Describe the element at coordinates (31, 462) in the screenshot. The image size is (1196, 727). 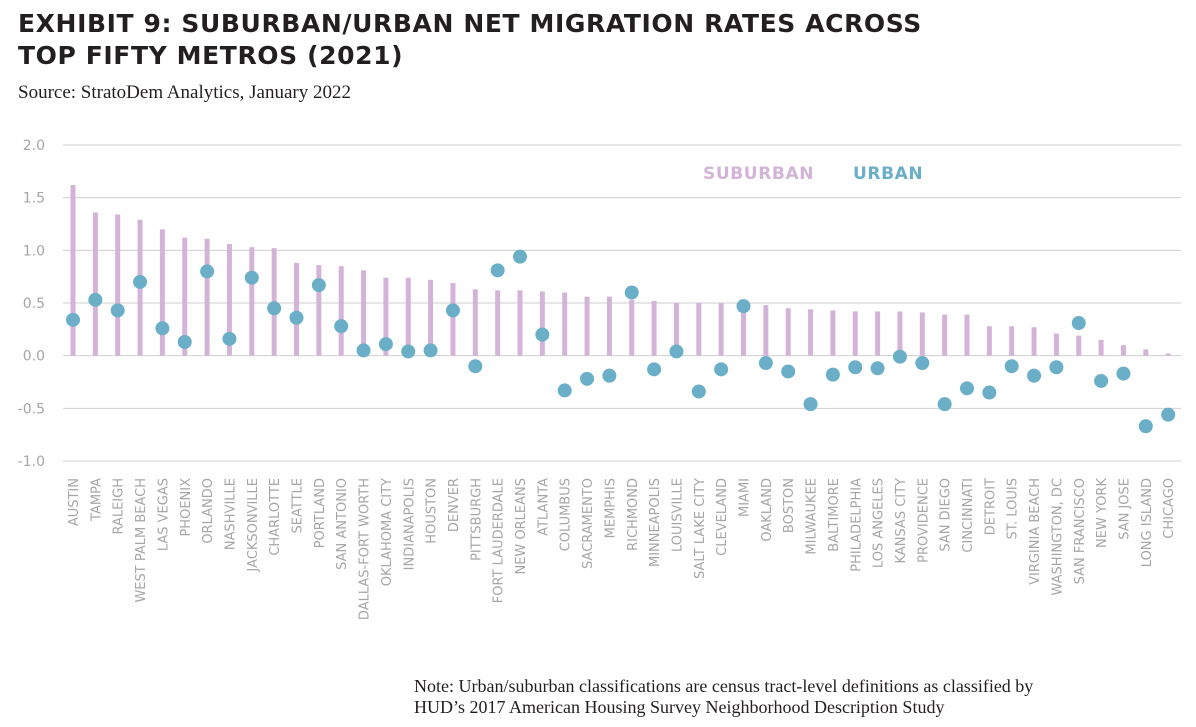
I see `y-tick-label: -1.0` at that location.